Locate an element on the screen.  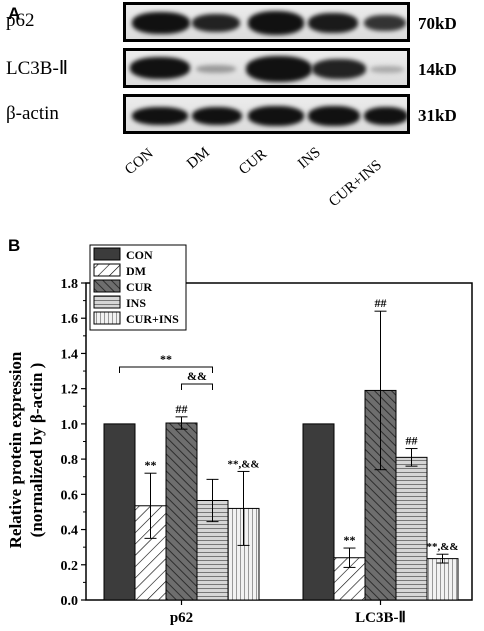
lane-label-con: CON is located at coordinates (139, 162).